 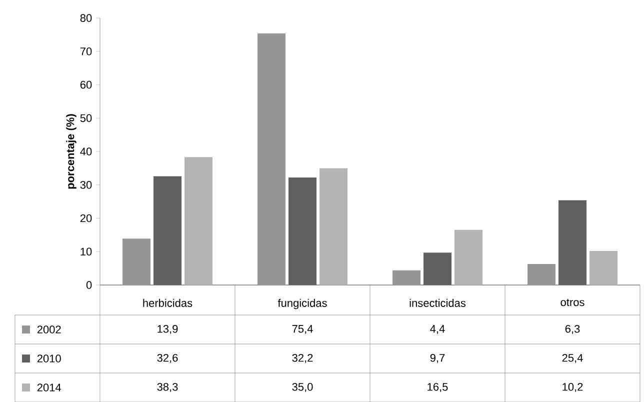 What do you see at coordinates (302, 304) in the screenshot?
I see `x-tick-label: fungicidas` at bounding box center [302, 304].